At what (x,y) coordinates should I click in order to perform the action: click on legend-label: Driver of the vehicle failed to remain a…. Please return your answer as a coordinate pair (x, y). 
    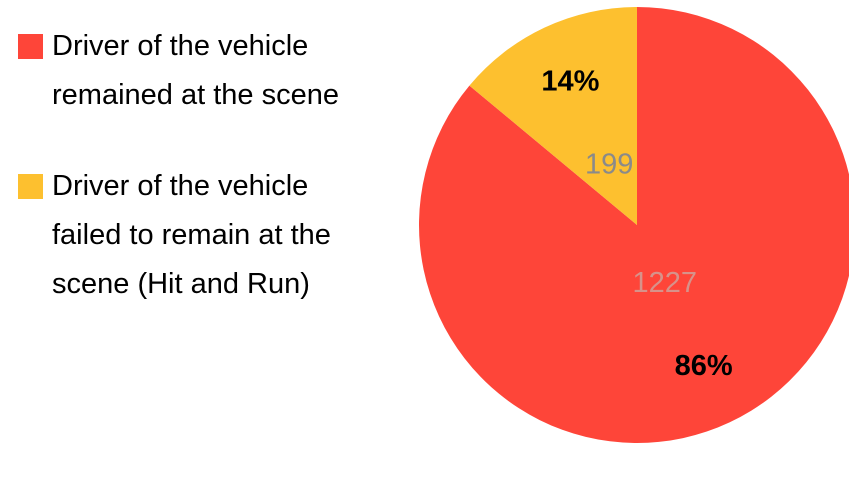
    Looking at the image, I should click on (191, 235).